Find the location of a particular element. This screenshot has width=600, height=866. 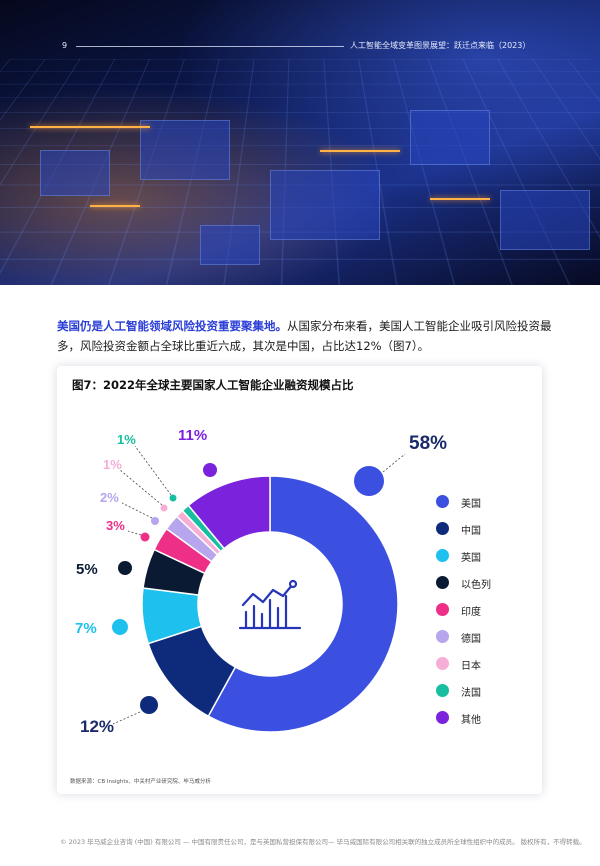

legend-item: 德国 is located at coordinates (486, 637).